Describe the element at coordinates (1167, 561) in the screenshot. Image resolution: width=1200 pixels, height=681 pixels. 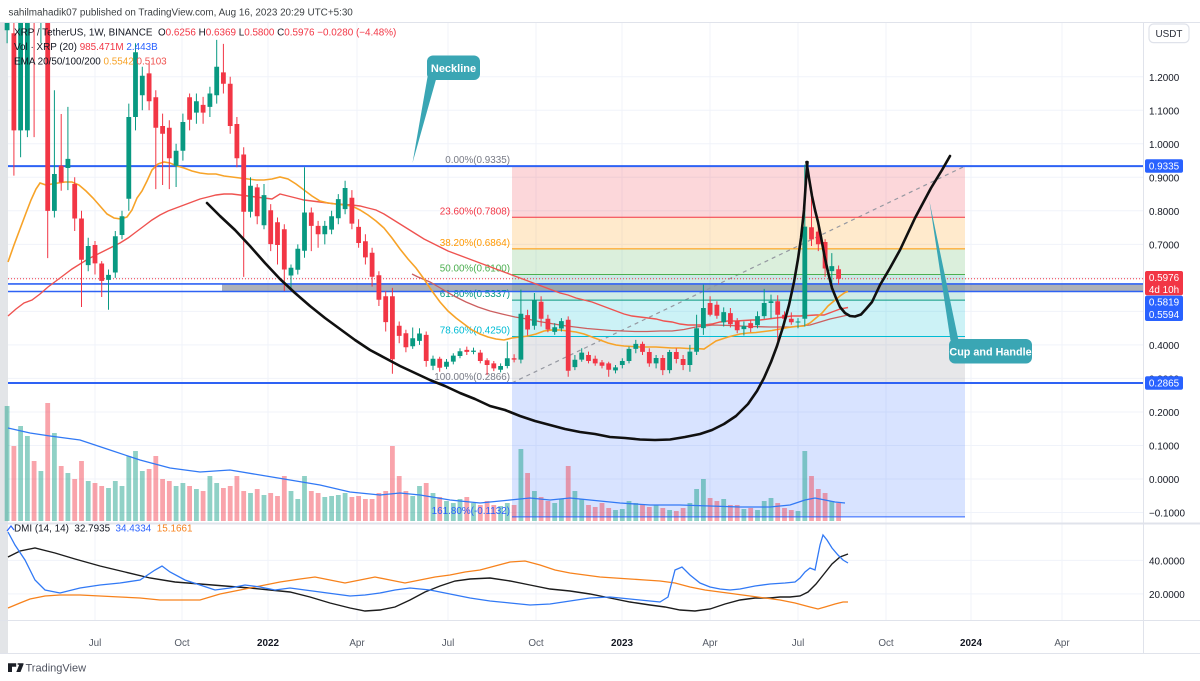
I see `svg-text: 40.0000` at that location.